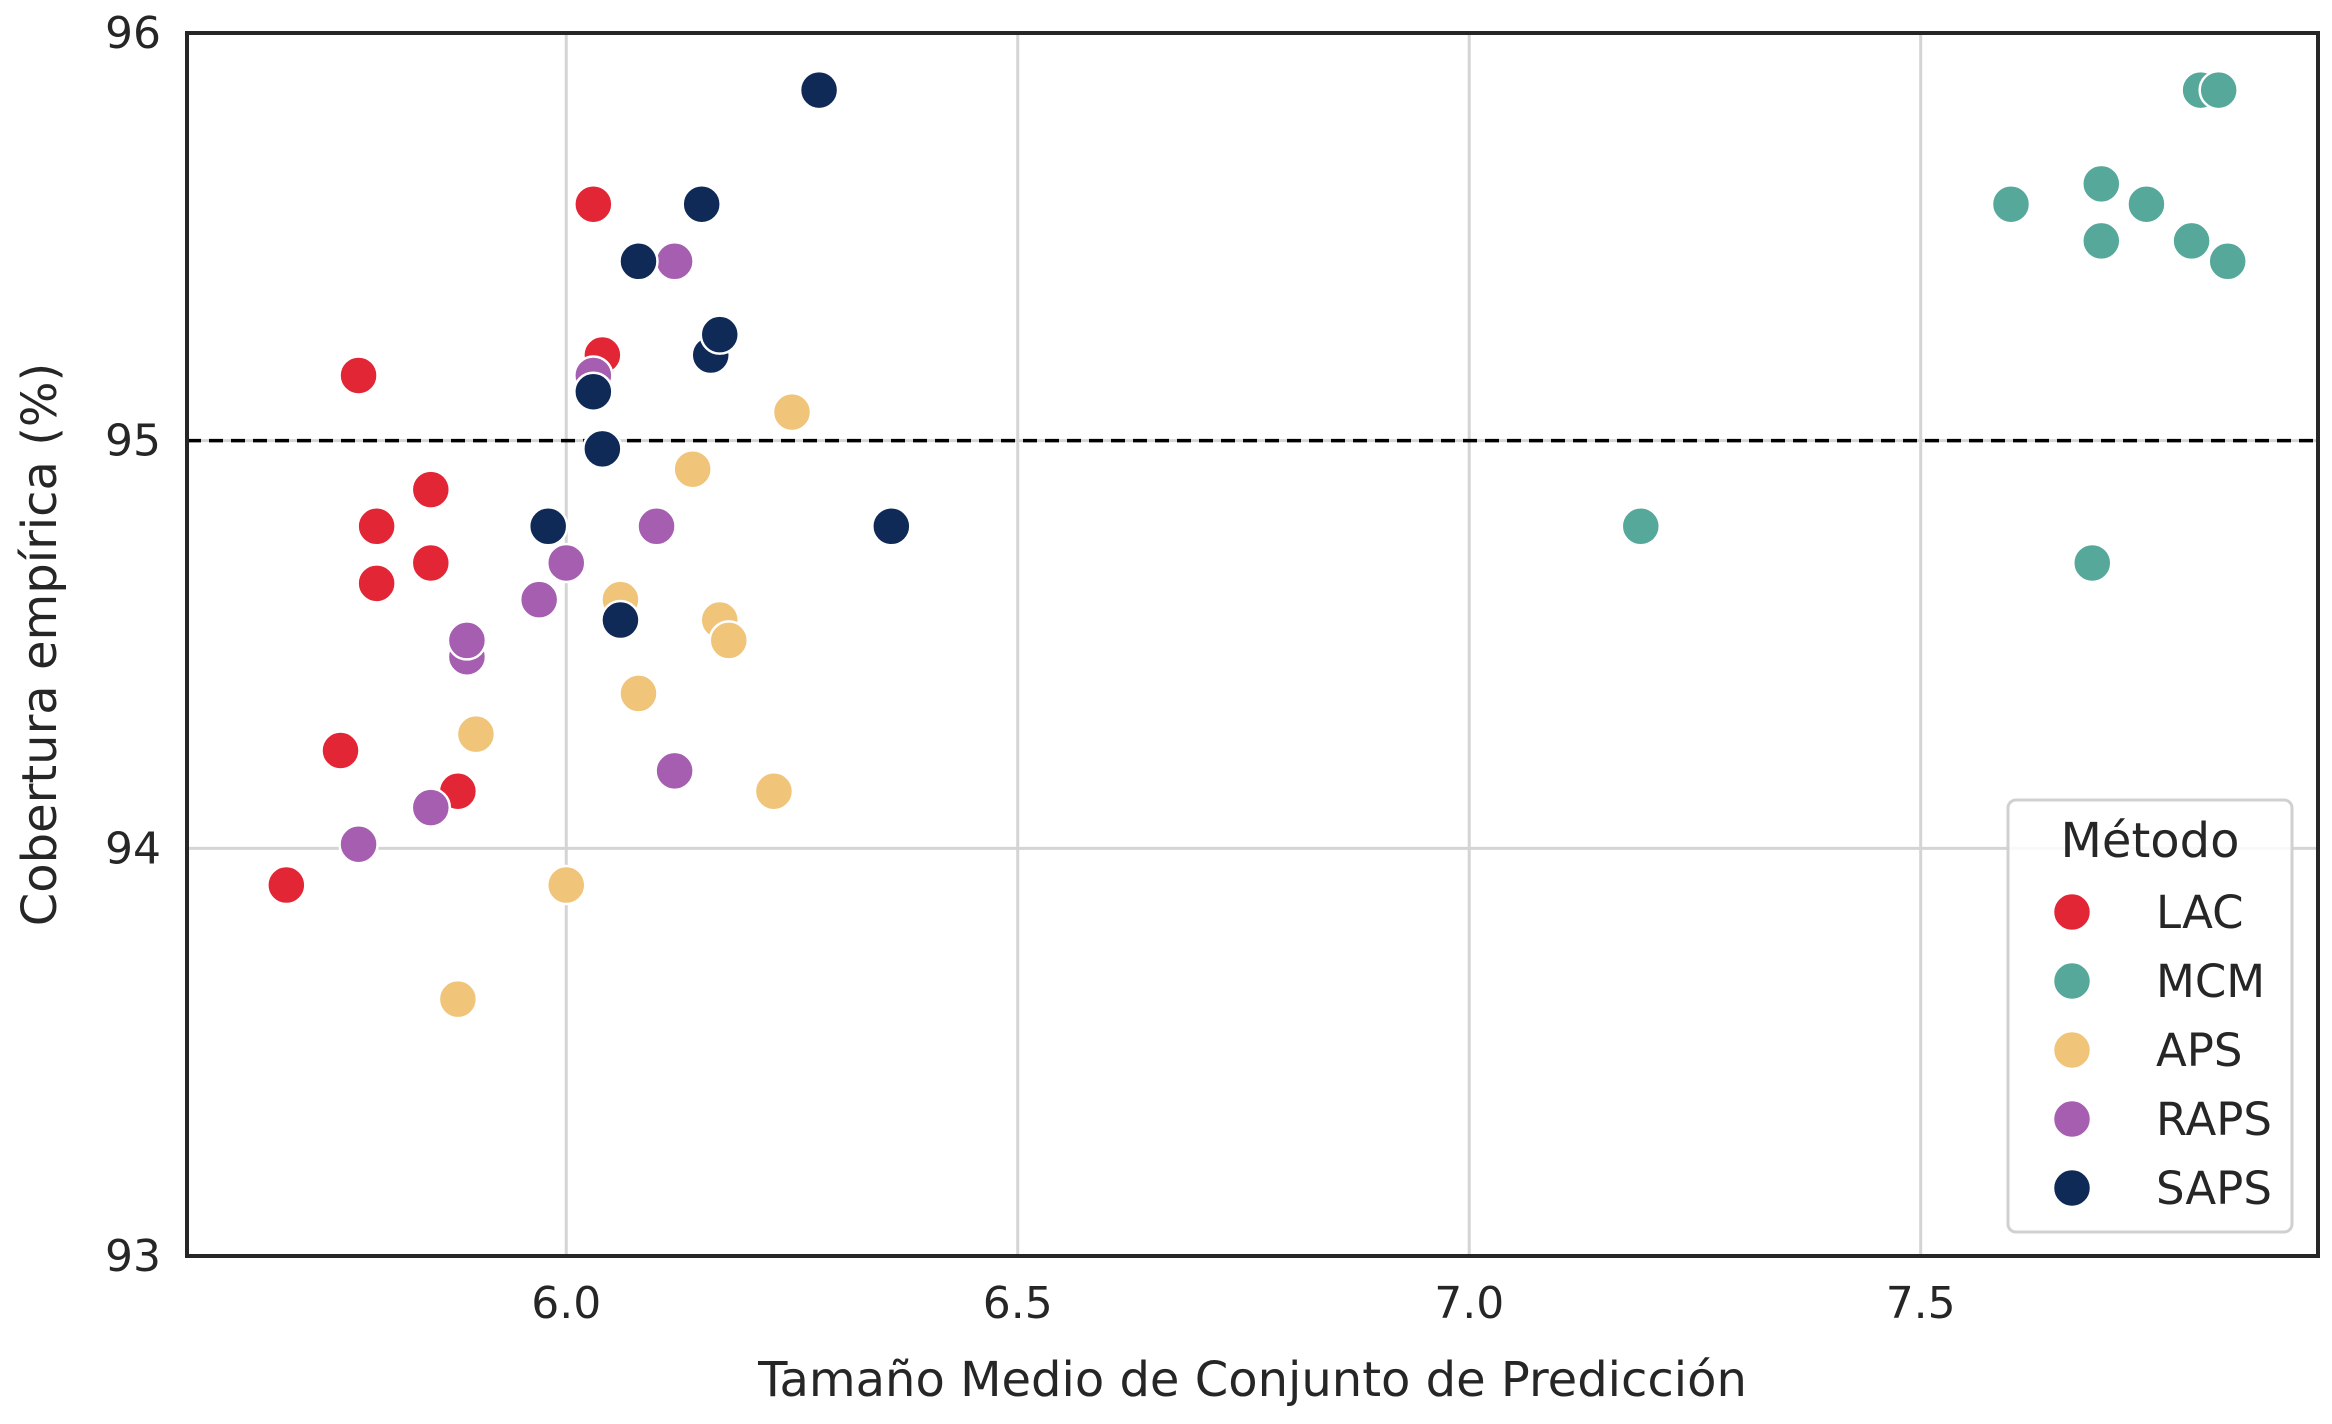  Describe the element at coordinates (133, 441) in the screenshot. I see `y-tick-label: 95` at that location.